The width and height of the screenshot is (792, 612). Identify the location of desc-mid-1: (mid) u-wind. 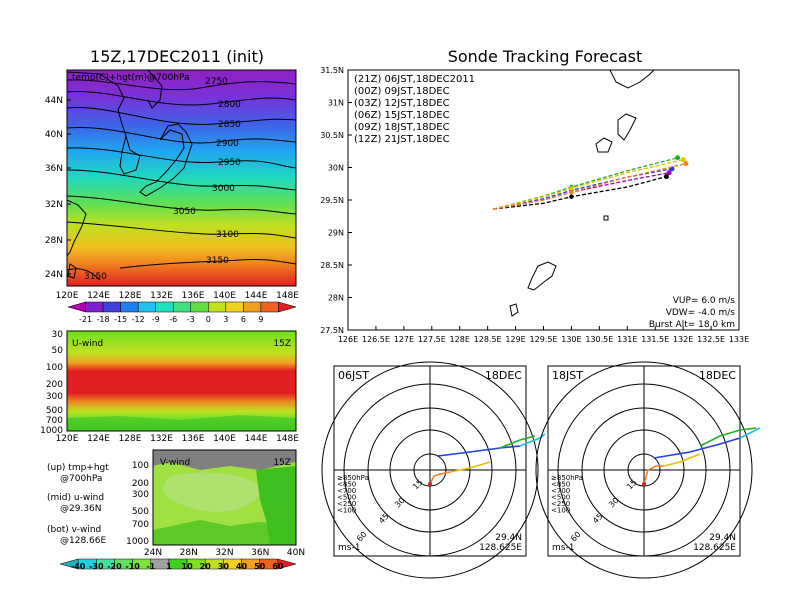
(75, 498).